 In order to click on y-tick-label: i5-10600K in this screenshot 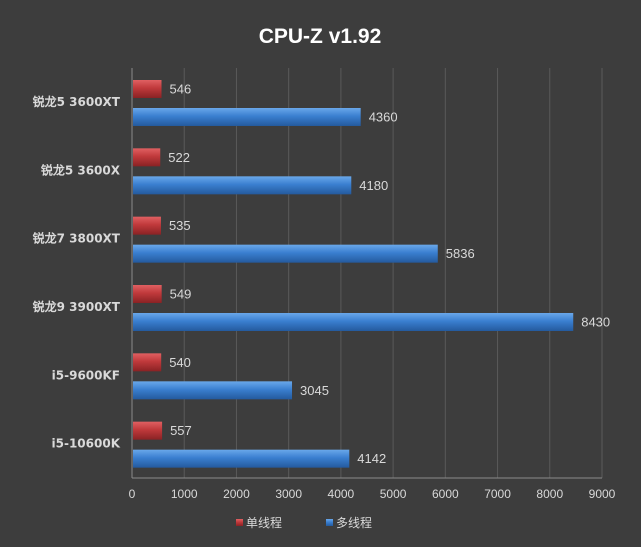, I will do `click(86, 444)`.